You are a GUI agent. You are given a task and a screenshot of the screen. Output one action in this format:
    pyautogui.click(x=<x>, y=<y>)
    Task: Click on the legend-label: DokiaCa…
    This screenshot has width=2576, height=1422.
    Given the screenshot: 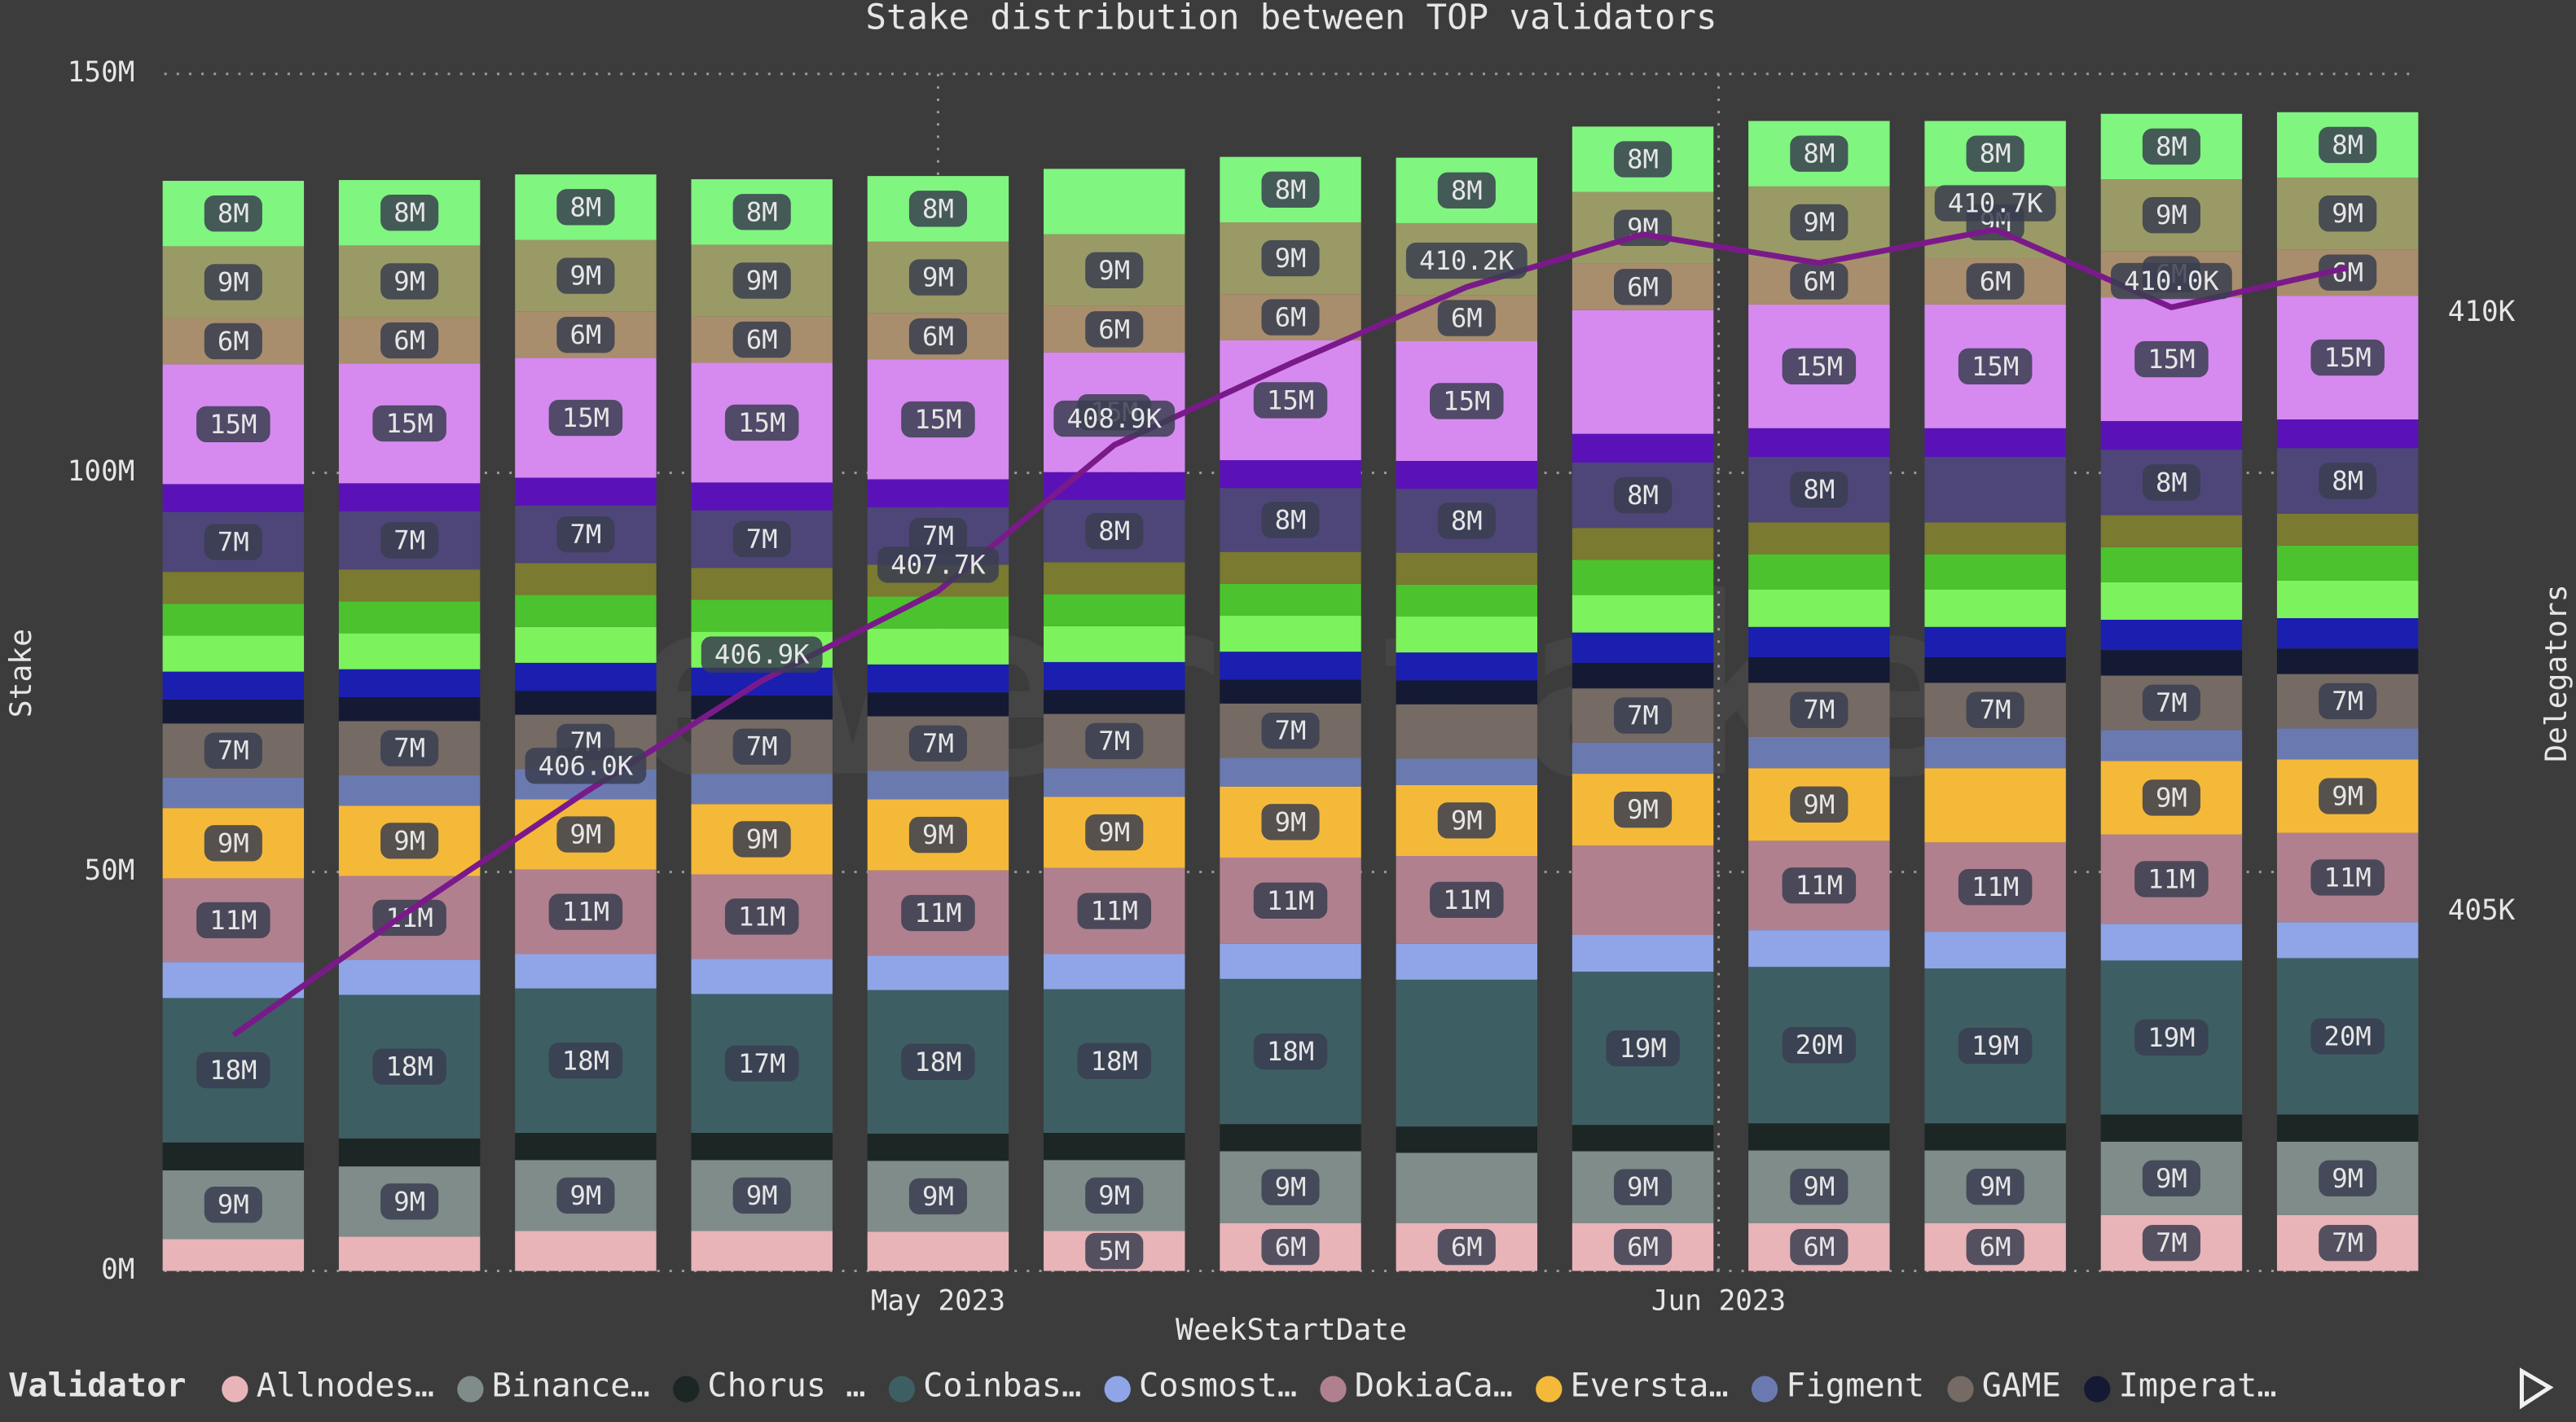 What is the action you would take?
    pyautogui.click(x=1434, y=1386)
    